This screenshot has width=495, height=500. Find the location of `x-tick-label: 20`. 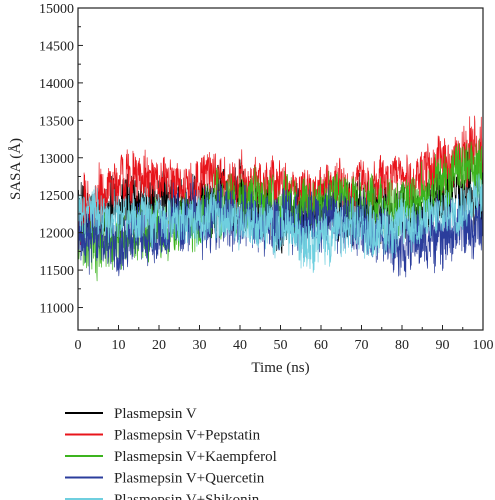

x-tick-label: 20 is located at coordinates (159, 345).